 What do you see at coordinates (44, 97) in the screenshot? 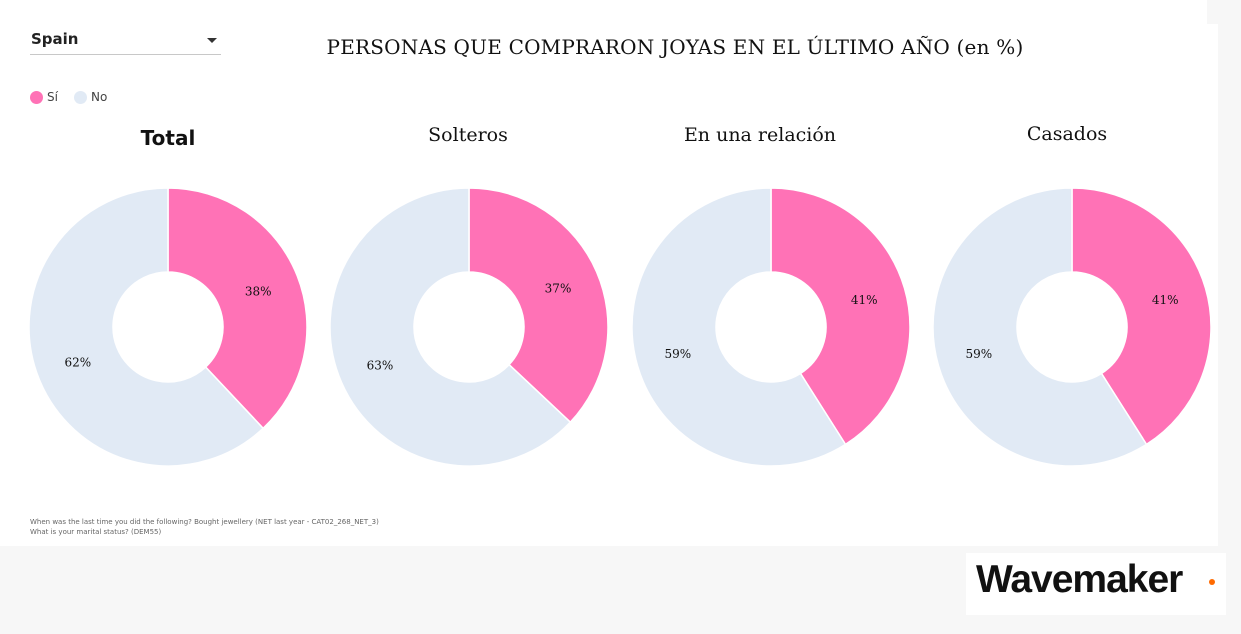
I see `legend-item-si: Sí` at bounding box center [44, 97].